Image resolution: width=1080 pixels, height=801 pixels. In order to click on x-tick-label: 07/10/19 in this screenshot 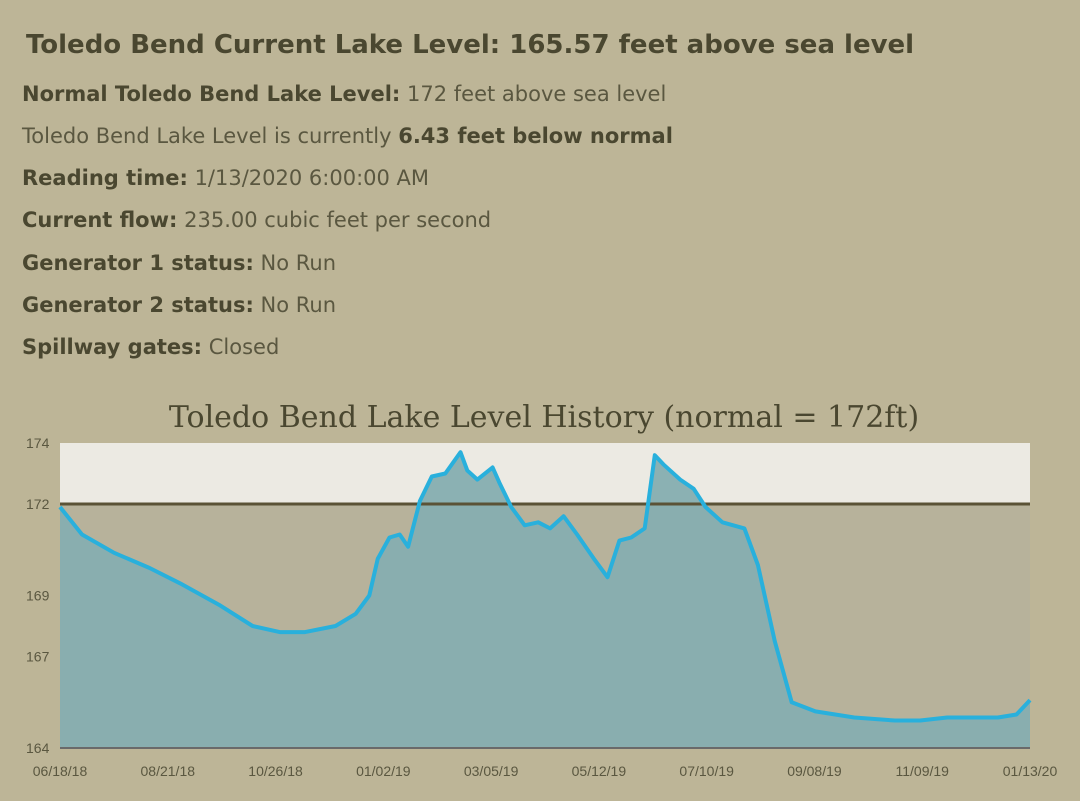, I will do `click(706, 771)`.